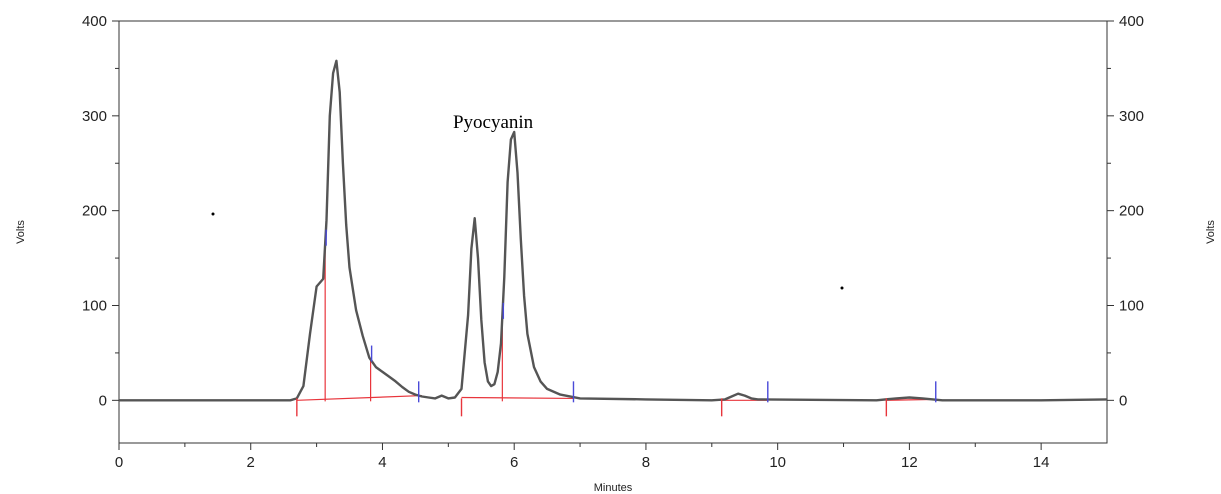 This screenshot has width=1221, height=494. Describe the element at coordinates (21, 232) in the screenshot. I see `y-axis-title-left: Volts` at that location.